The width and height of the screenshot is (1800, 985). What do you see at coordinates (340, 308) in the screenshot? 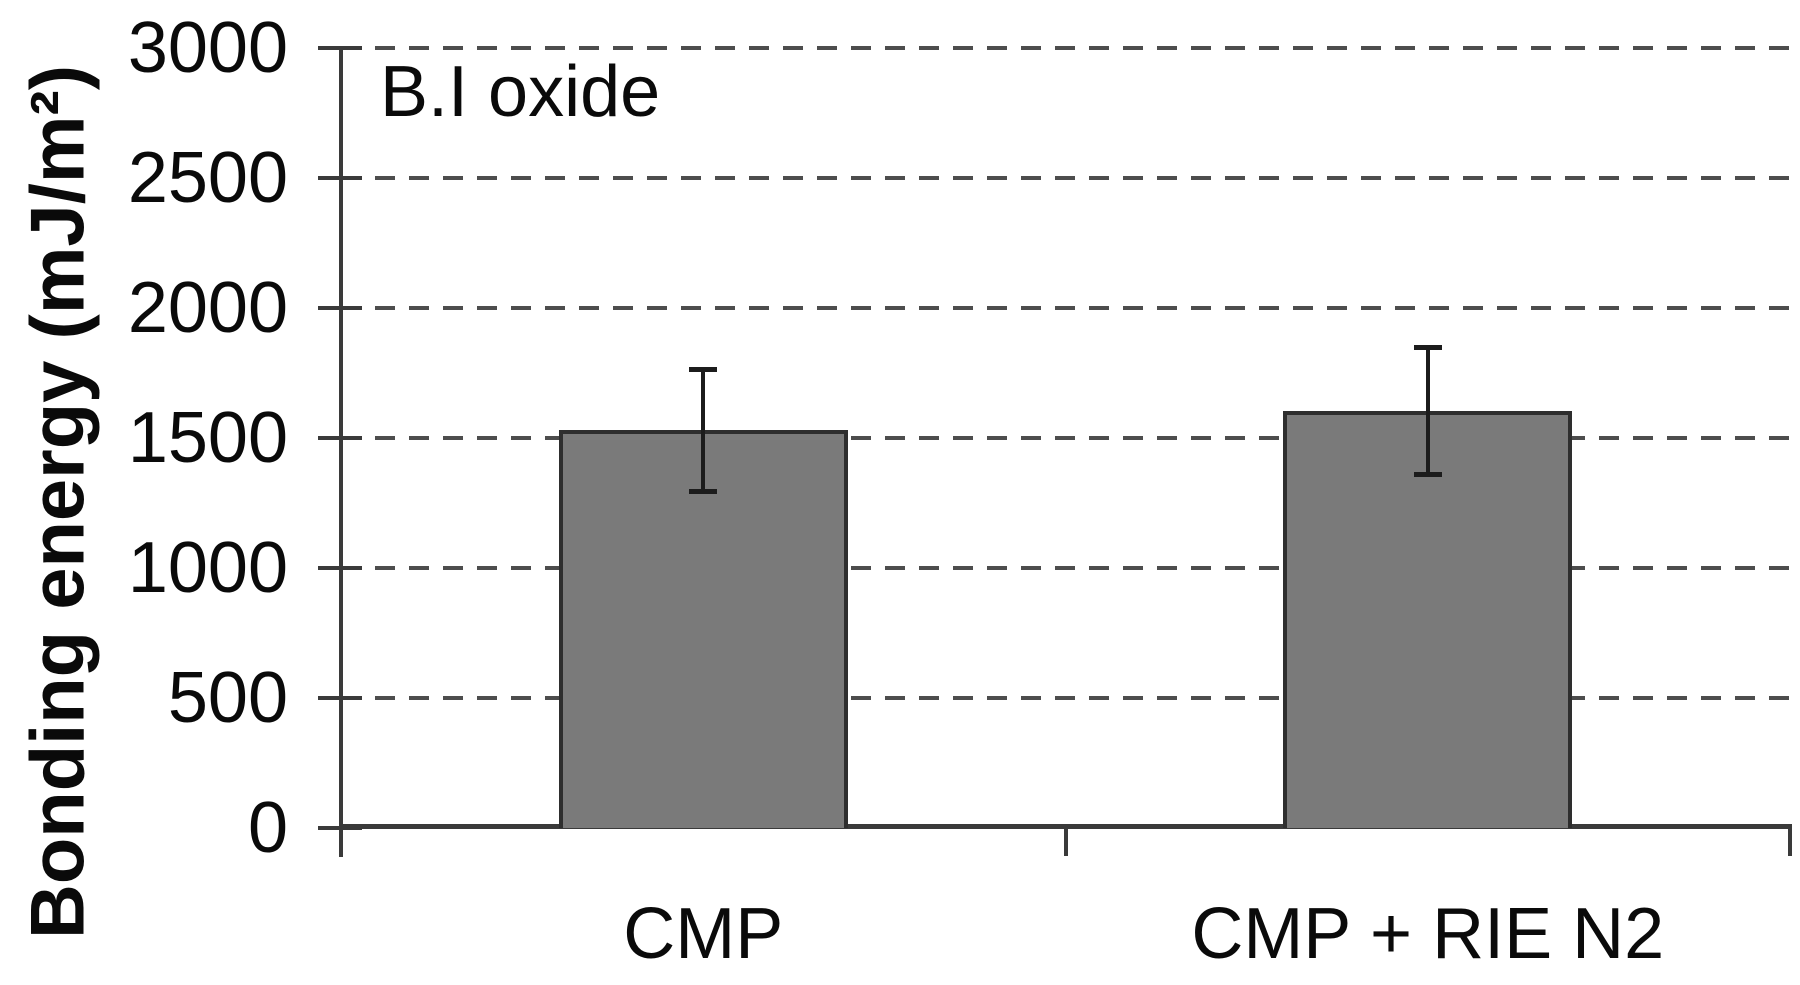
I see `y-tick-2000` at bounding box center [340, 308].